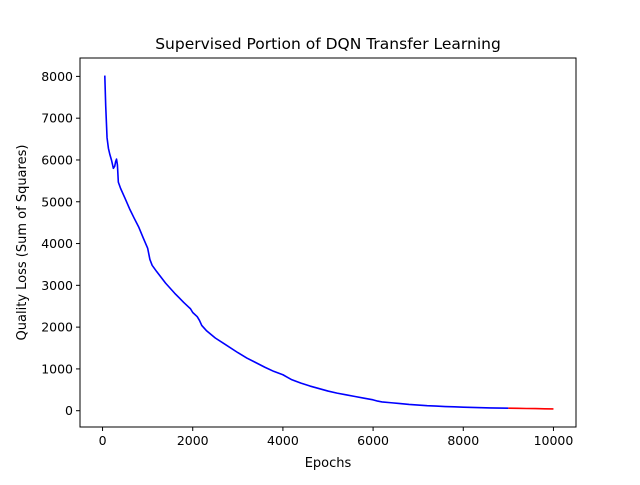 This screenshot has width=640, height=485. I want to click on y-tick-label: 2000, so click(57, 327).